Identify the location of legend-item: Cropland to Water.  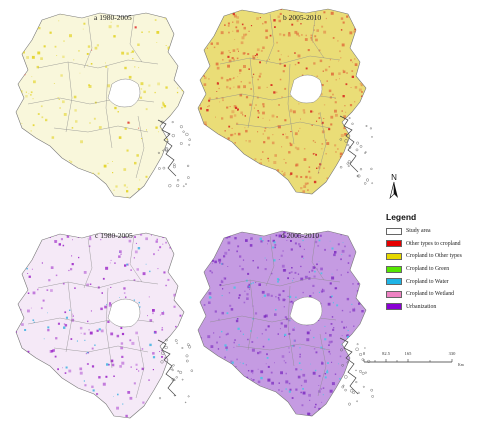
(431, 281).